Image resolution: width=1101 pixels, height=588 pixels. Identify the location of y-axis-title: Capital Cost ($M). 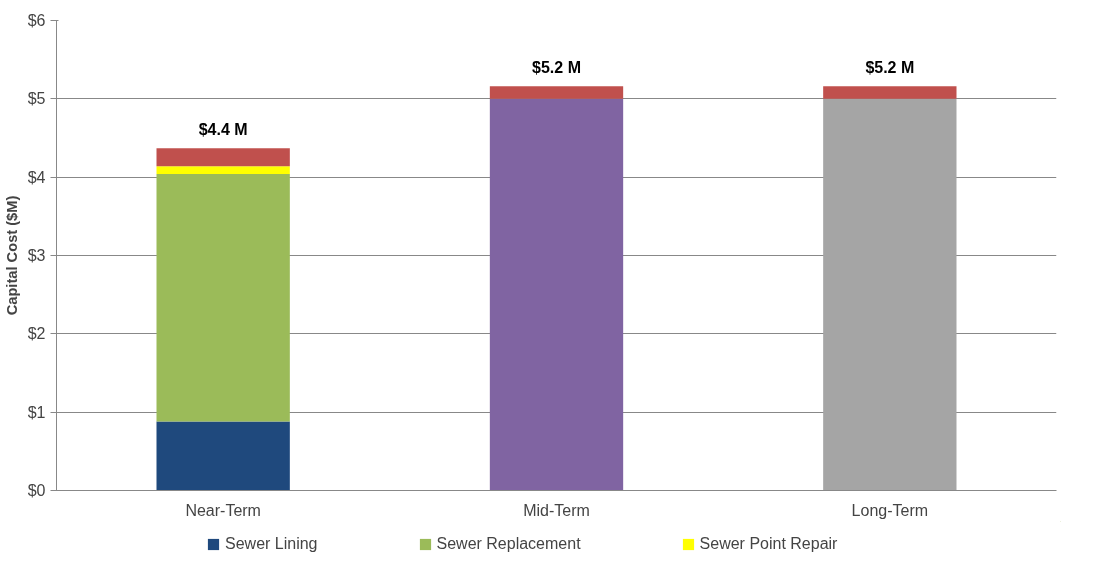
(11, 255).